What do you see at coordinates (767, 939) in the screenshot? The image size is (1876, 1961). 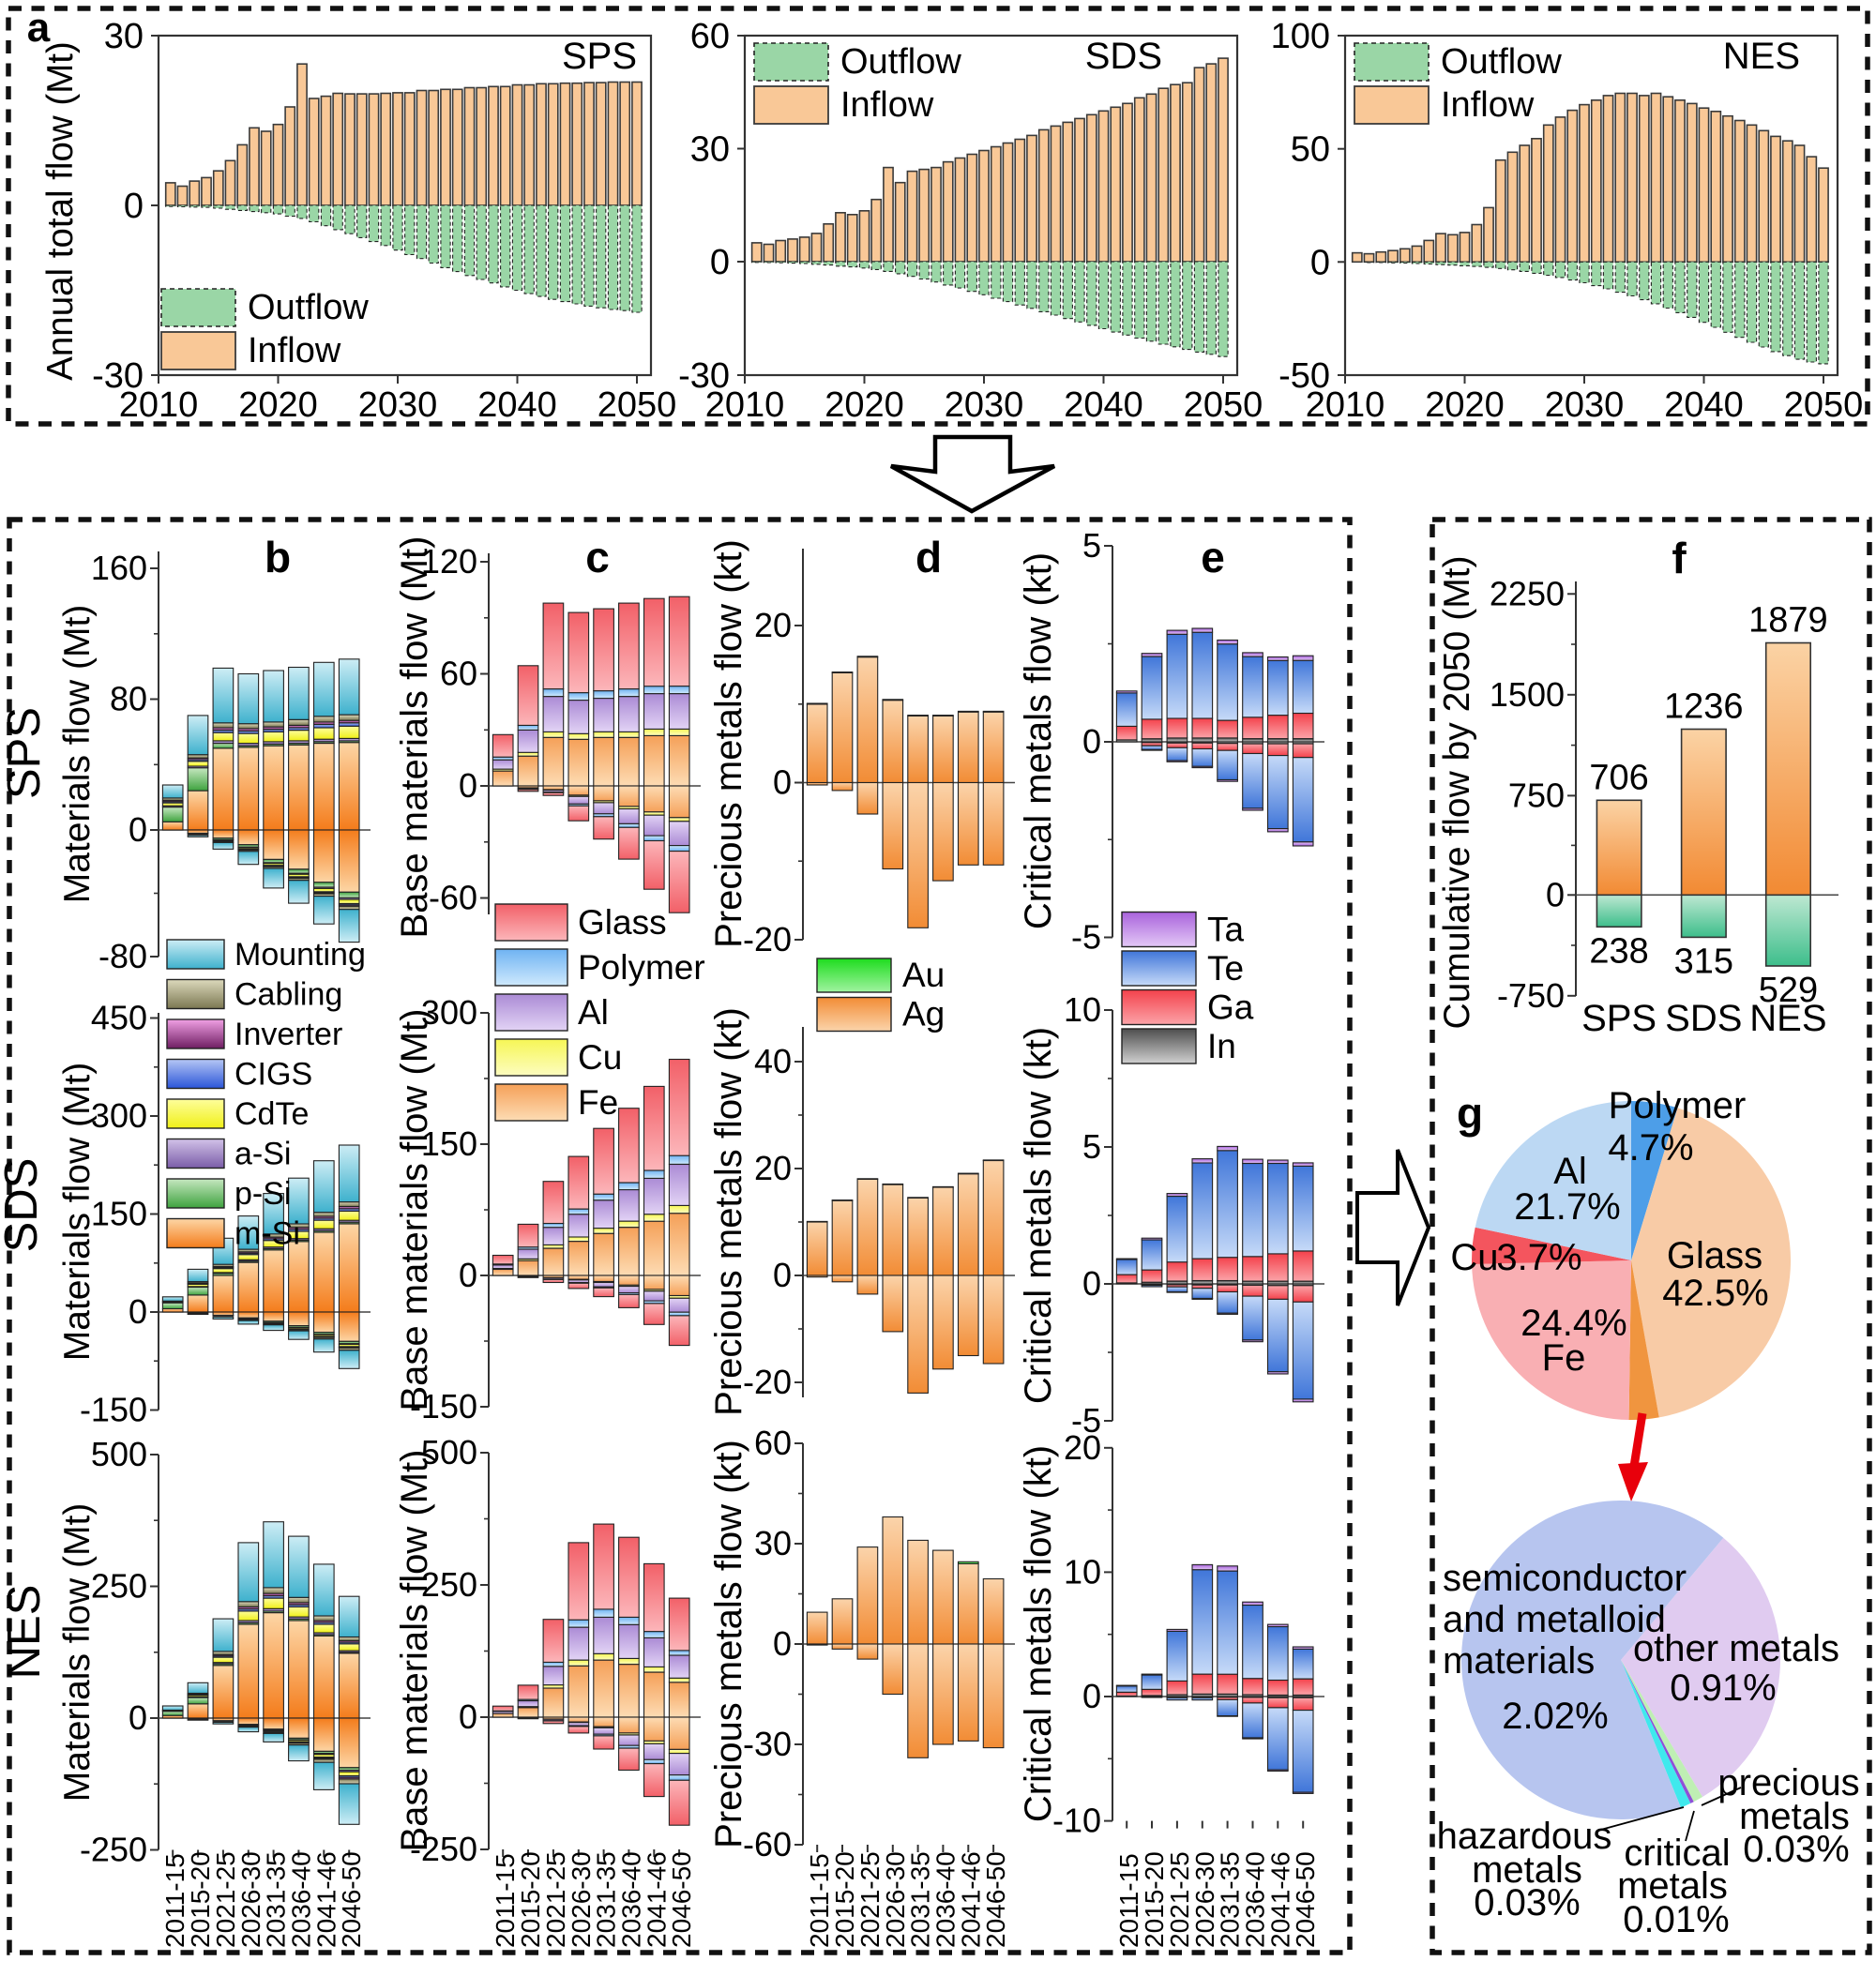 I see `svg-text: -20` at bounding box center [767, 939].